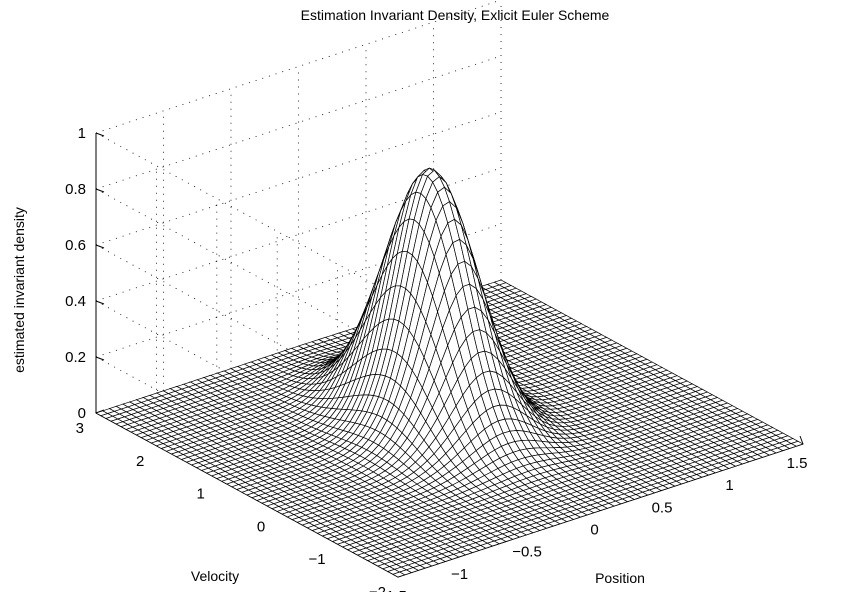 The width and height of the screenshot is (859, 592). I want to click on x-tick-label: 0, so click(594, 530).